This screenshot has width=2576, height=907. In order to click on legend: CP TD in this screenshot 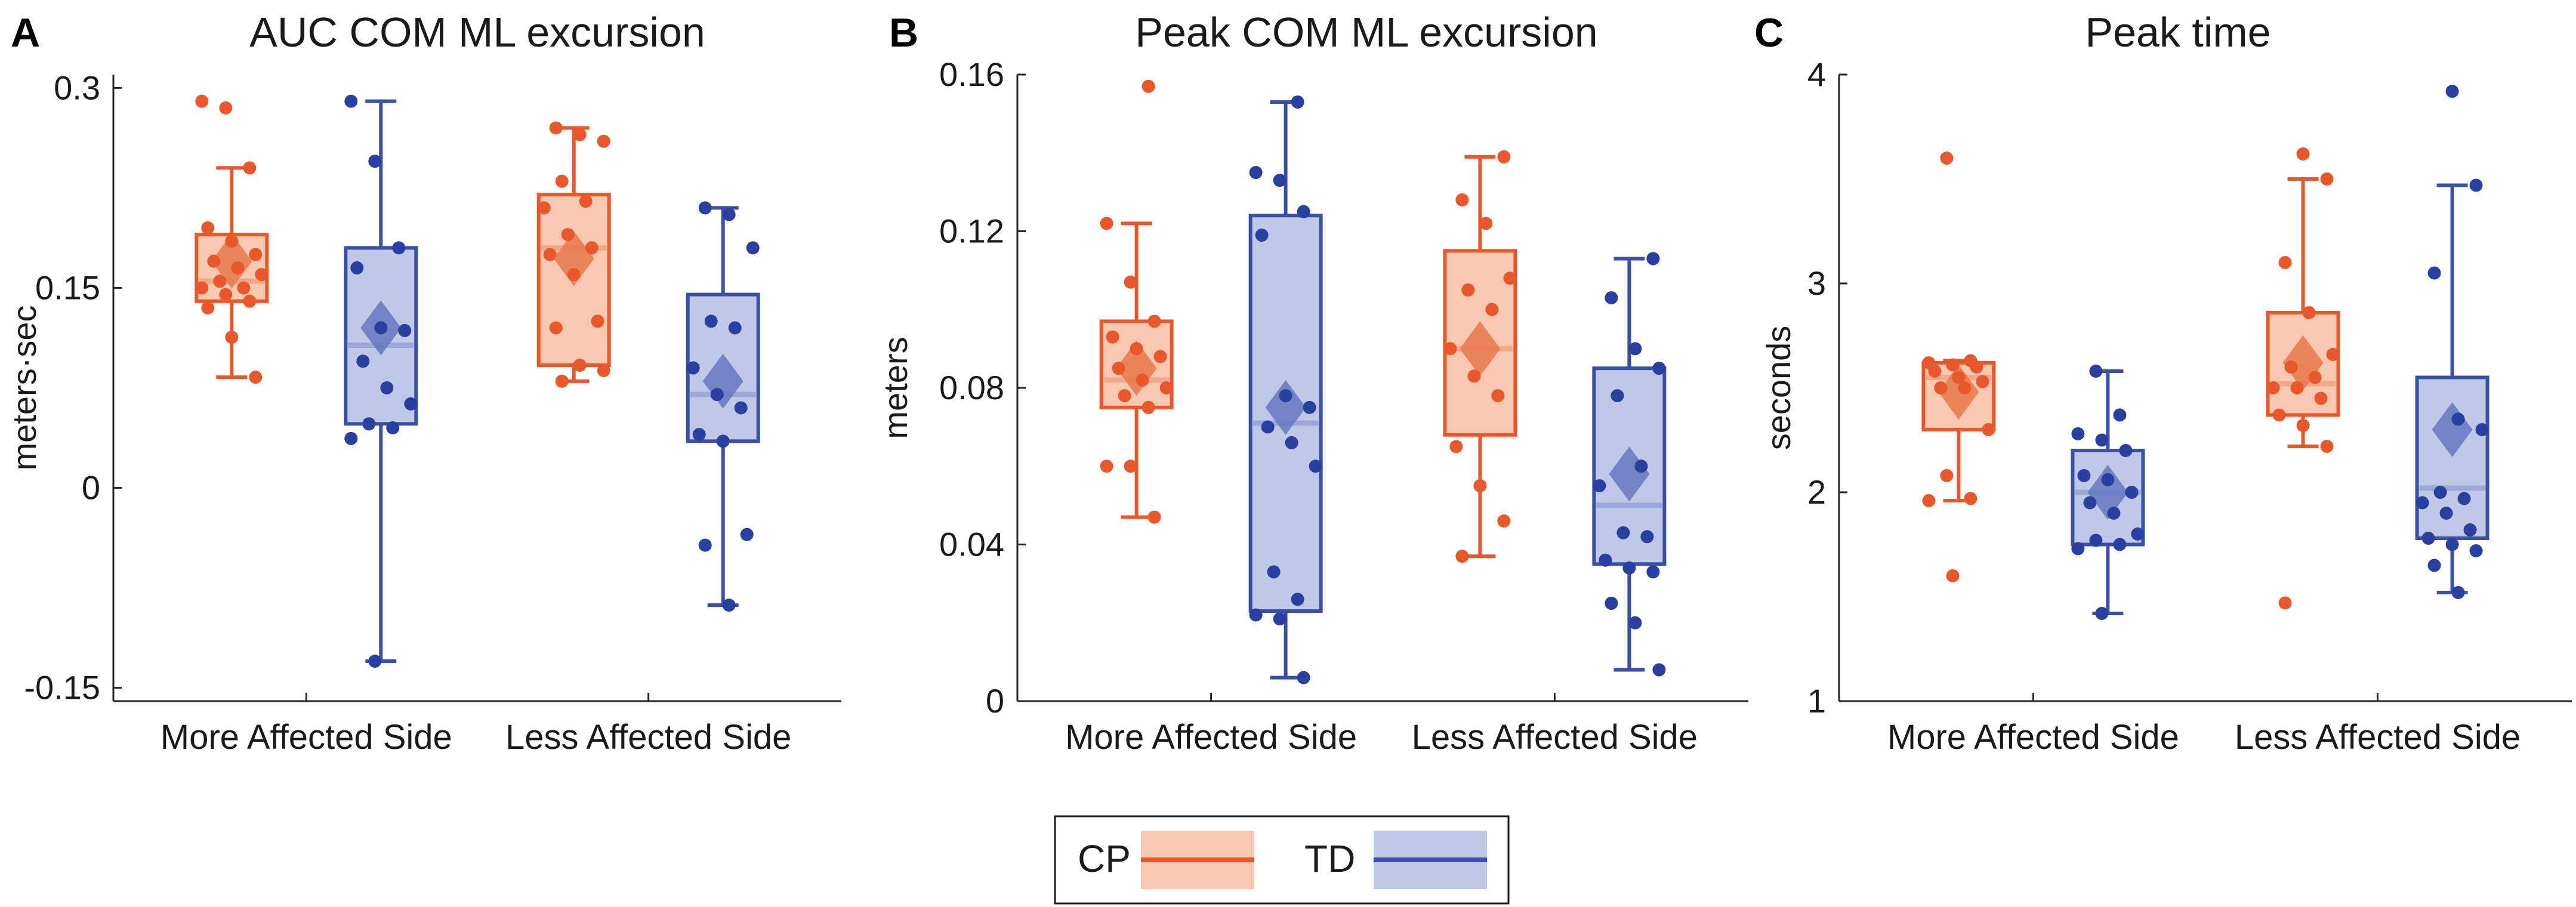, I will do `click(1282, 860)`.